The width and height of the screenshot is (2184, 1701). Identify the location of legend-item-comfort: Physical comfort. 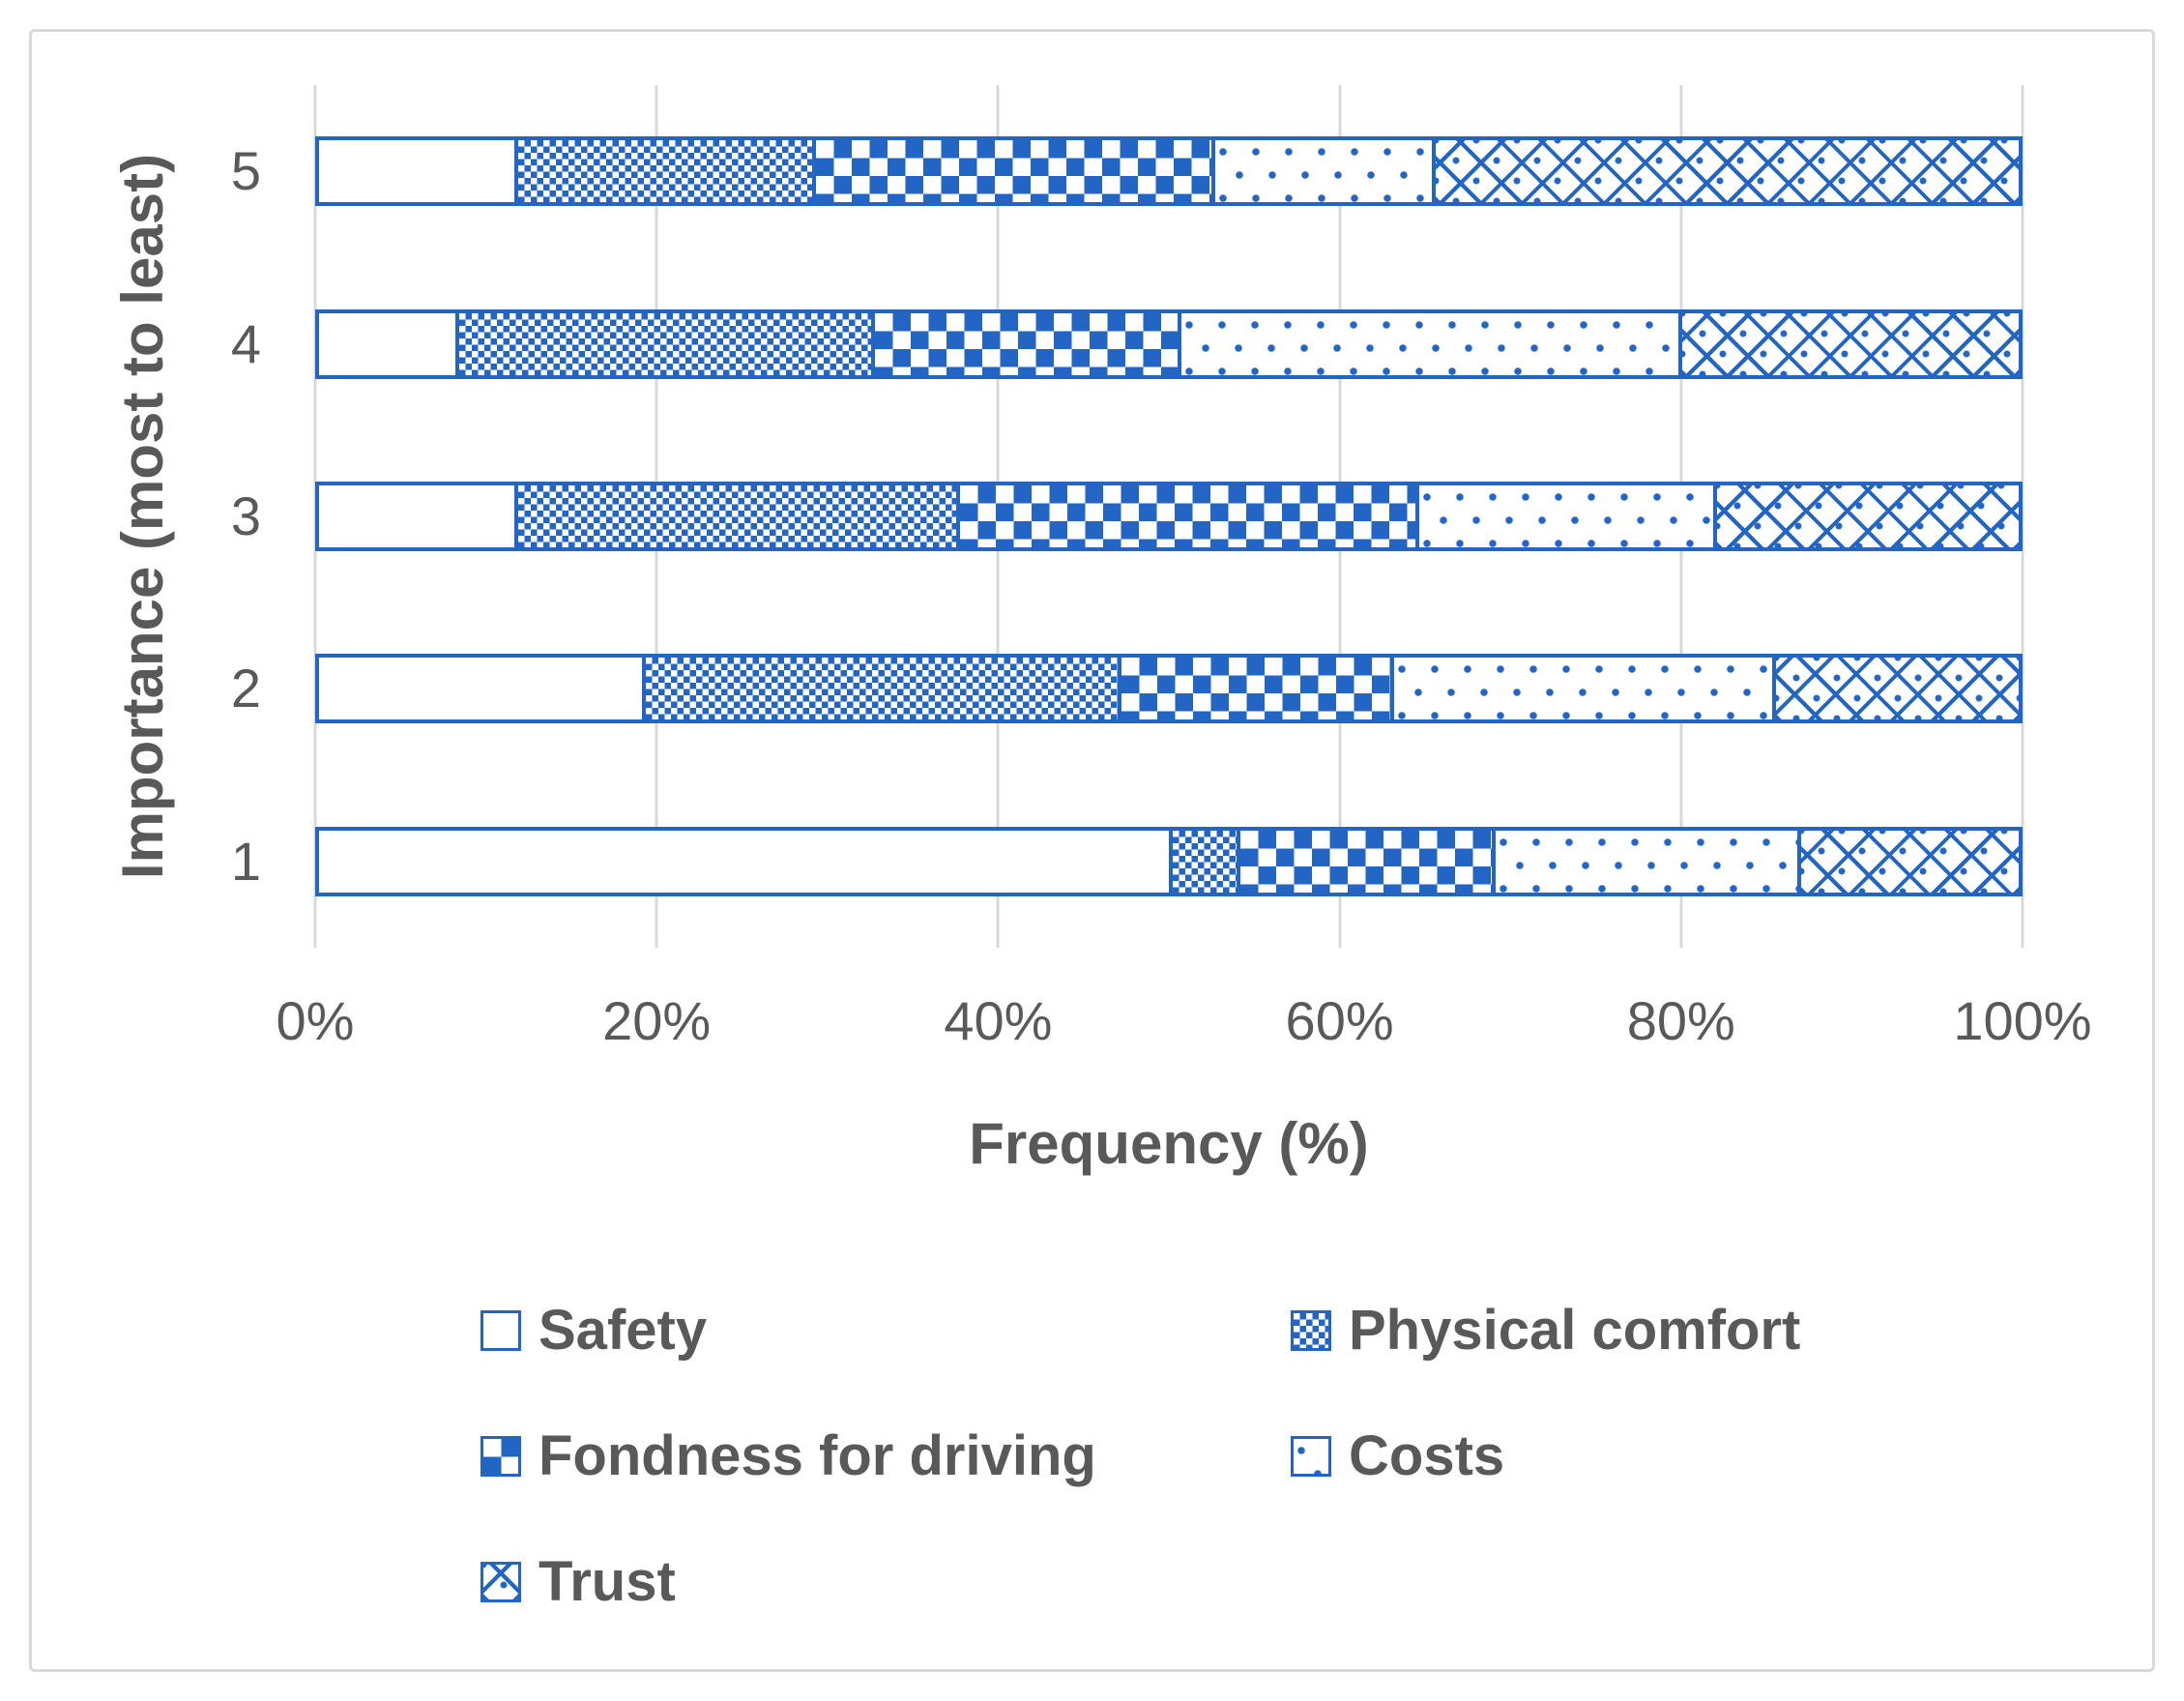
(1611, 1331).